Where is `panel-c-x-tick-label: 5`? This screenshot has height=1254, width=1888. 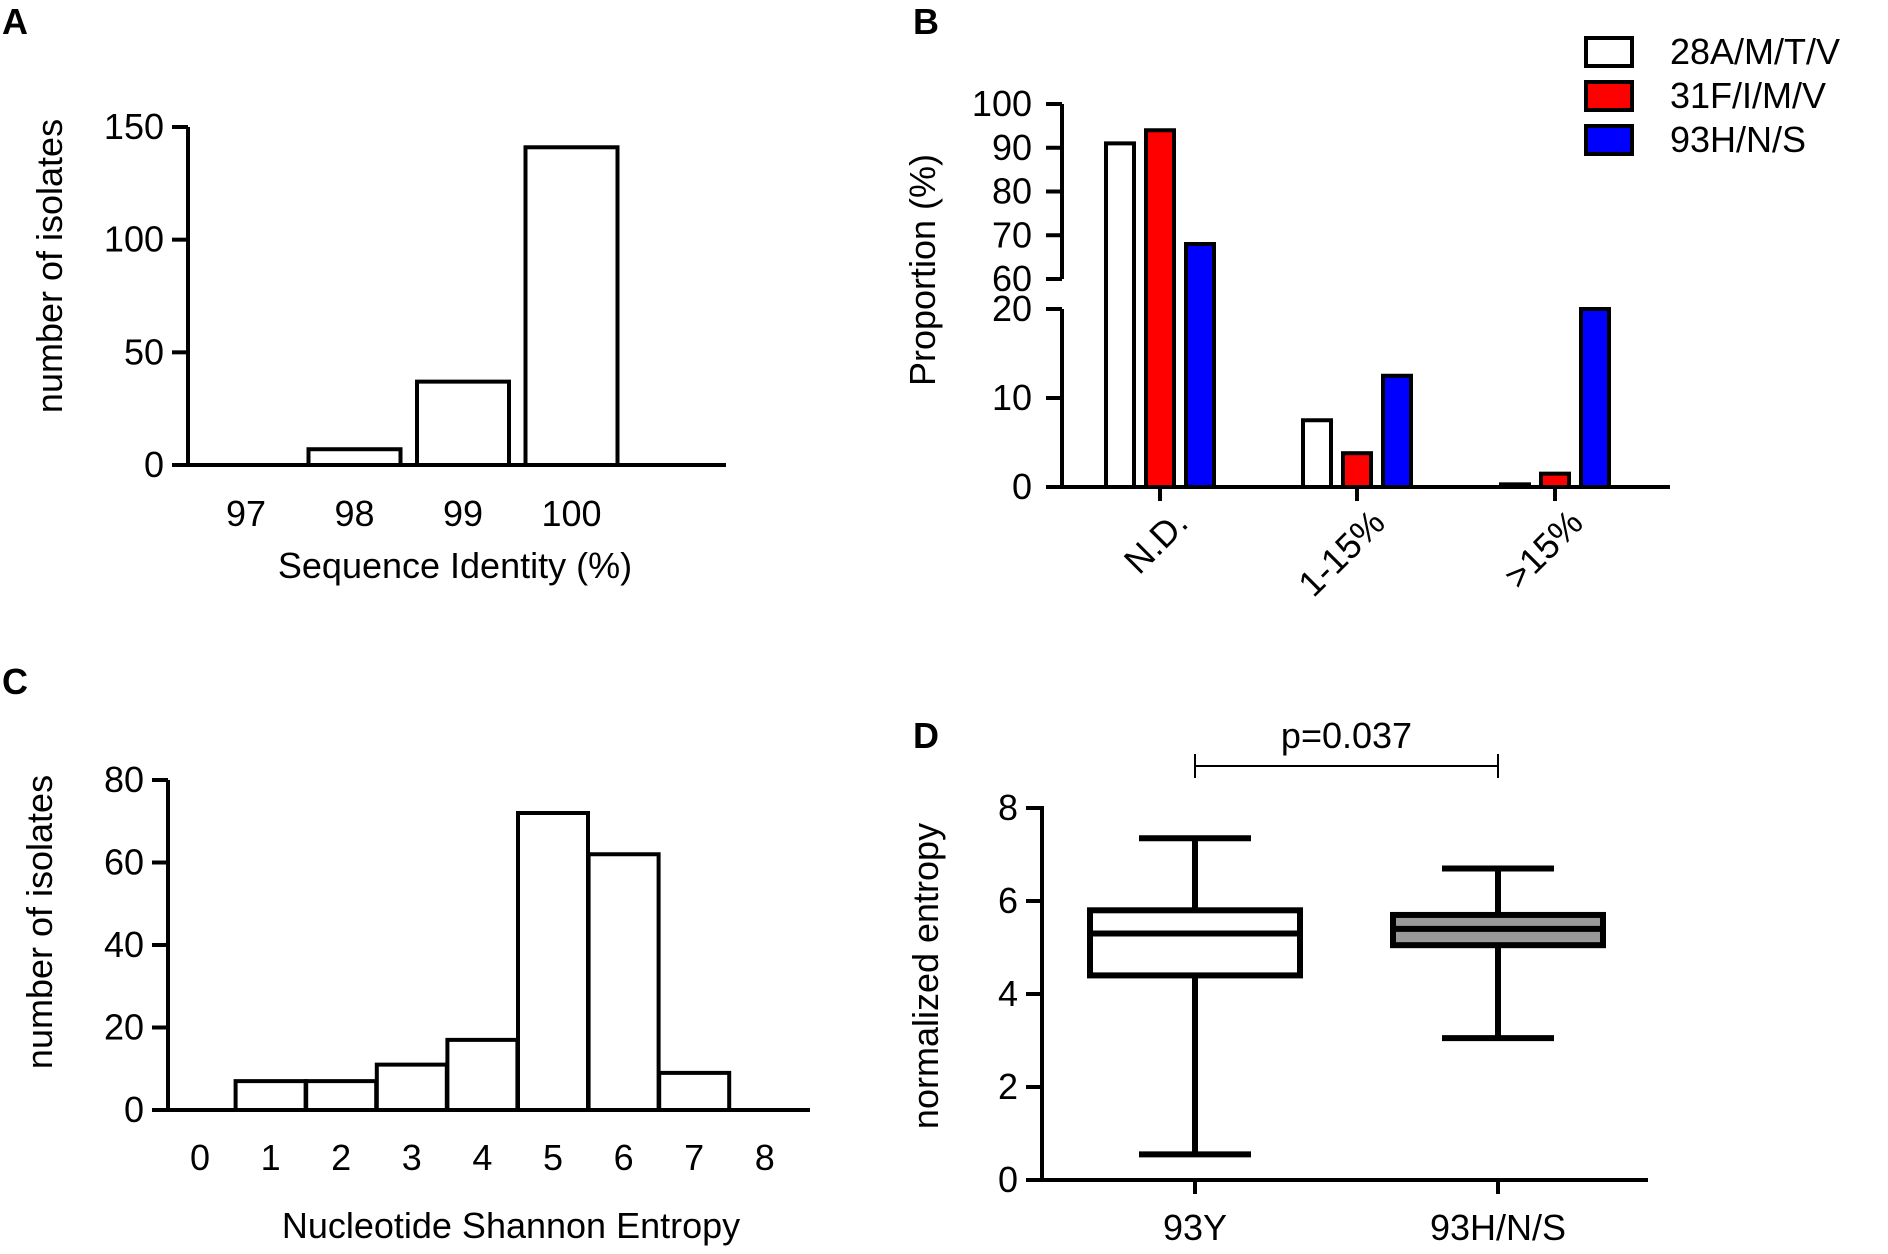
panel-c-x-tick-label: 5 is located at coordinates (553, 1157).